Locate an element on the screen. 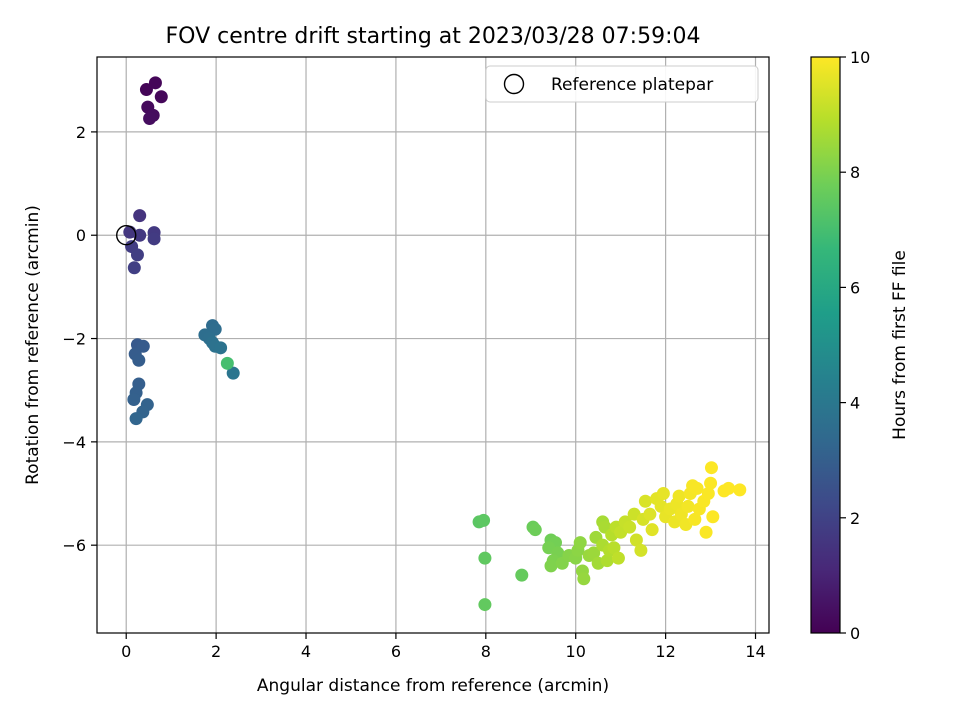 The image size is (960, 720). reference-platepar-point is located at coordinates (126, 235).